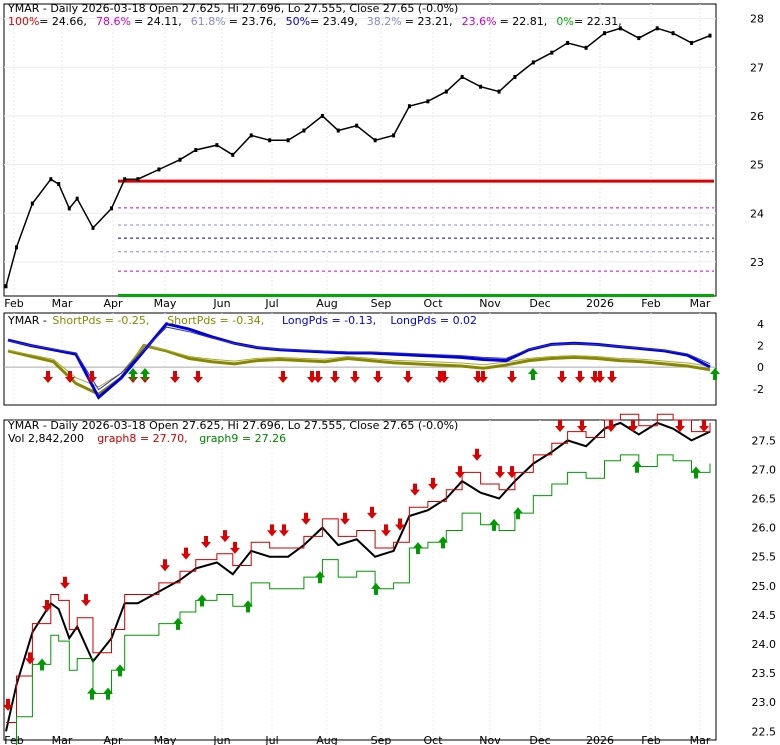 The width and height of the screenshot is (780, 745). Describe the element at coordinates (46, 438) in the screenshot. I see `signal-legend-item: Vol 2,842,200` at that location.